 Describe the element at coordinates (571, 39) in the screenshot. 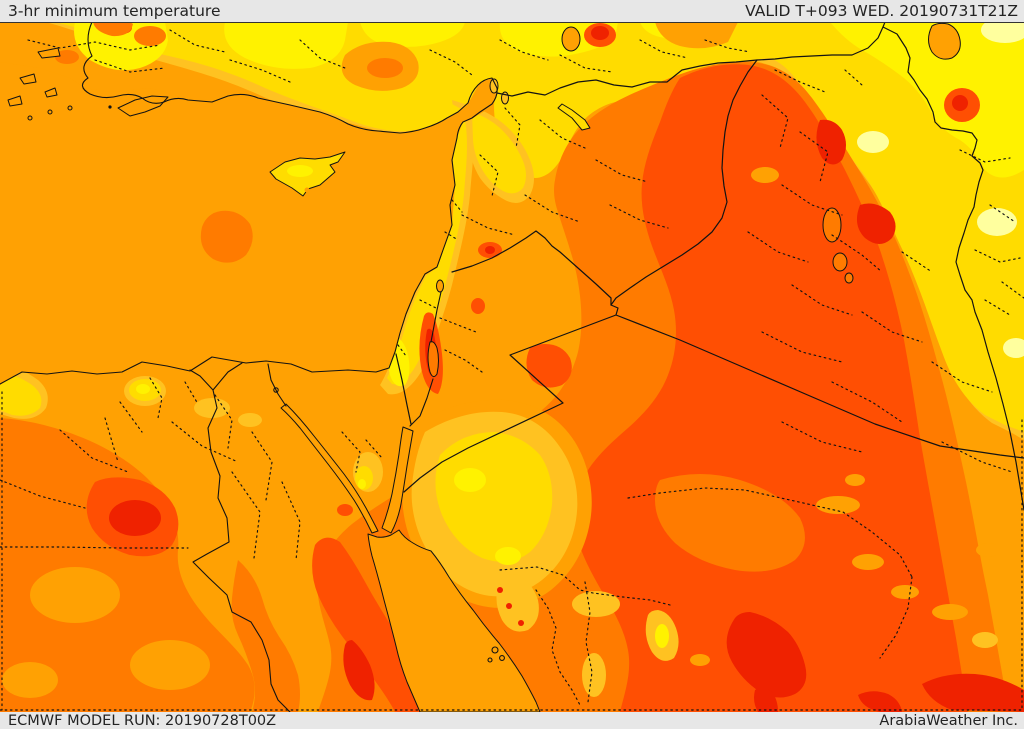

I see `lake-tuz` at that location.